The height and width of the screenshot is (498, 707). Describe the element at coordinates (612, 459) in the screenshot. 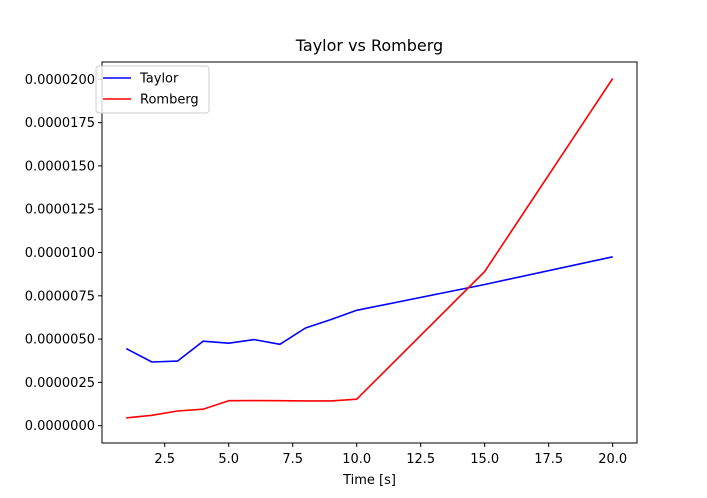

I see `x-tick-label: 20.0` at that location.